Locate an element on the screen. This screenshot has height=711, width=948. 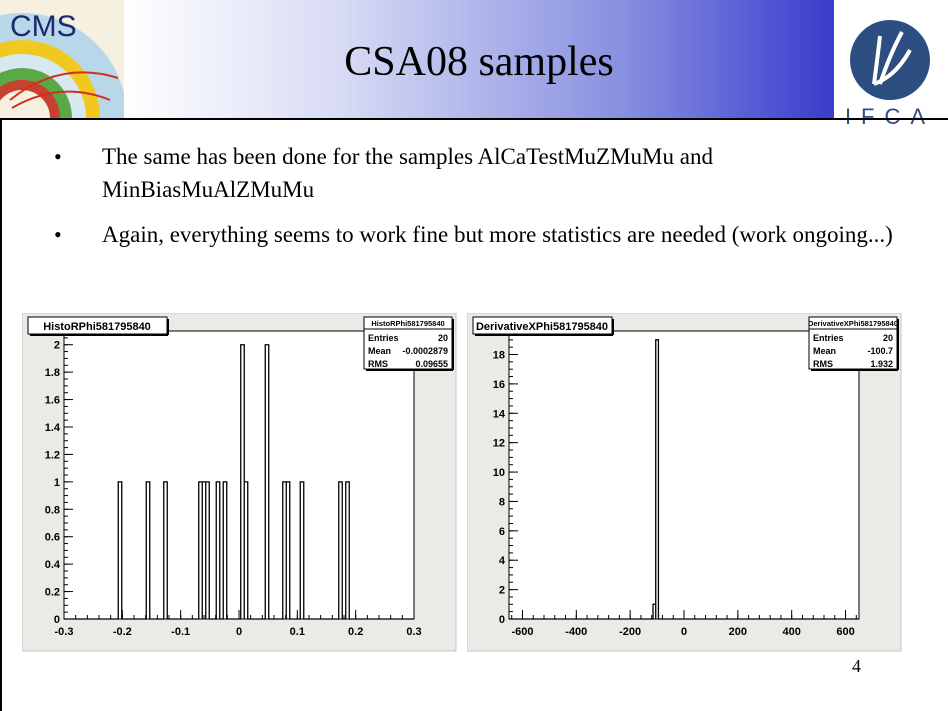
cms-logo: CMS is located at coordinates (62, 59).